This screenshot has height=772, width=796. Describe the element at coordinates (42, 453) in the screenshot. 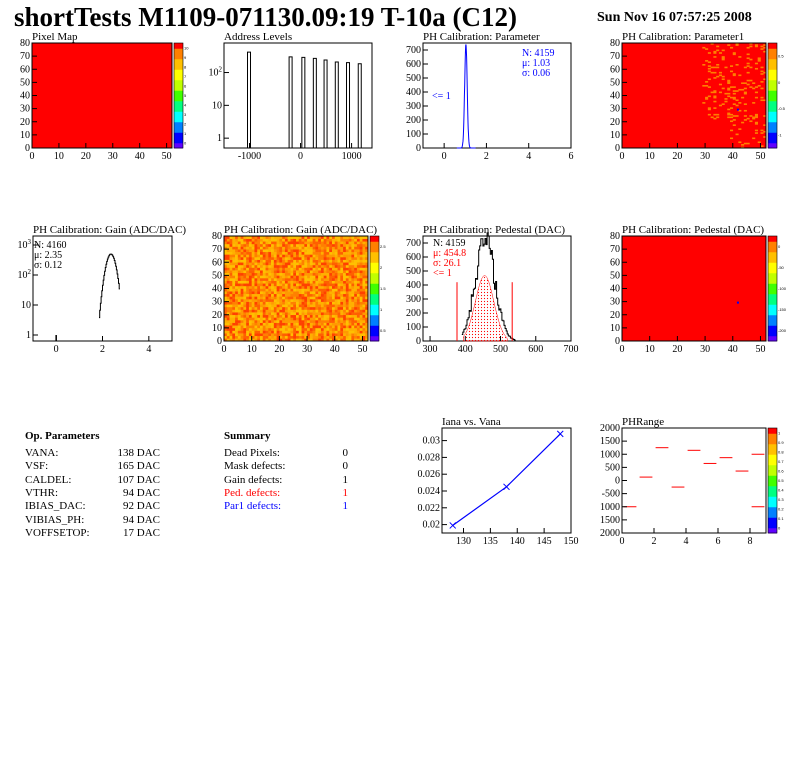

I see `op-parameter-name: VANA:` at that location.